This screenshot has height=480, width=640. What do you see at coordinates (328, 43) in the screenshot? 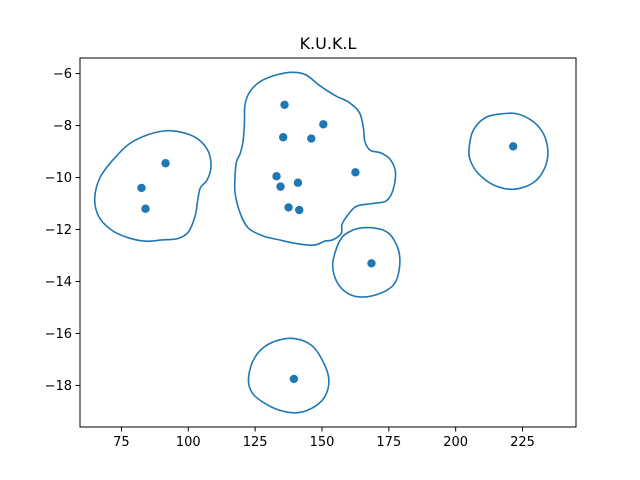
I see `chart-title: K.U.K.L` at bounding box center [328, 43].